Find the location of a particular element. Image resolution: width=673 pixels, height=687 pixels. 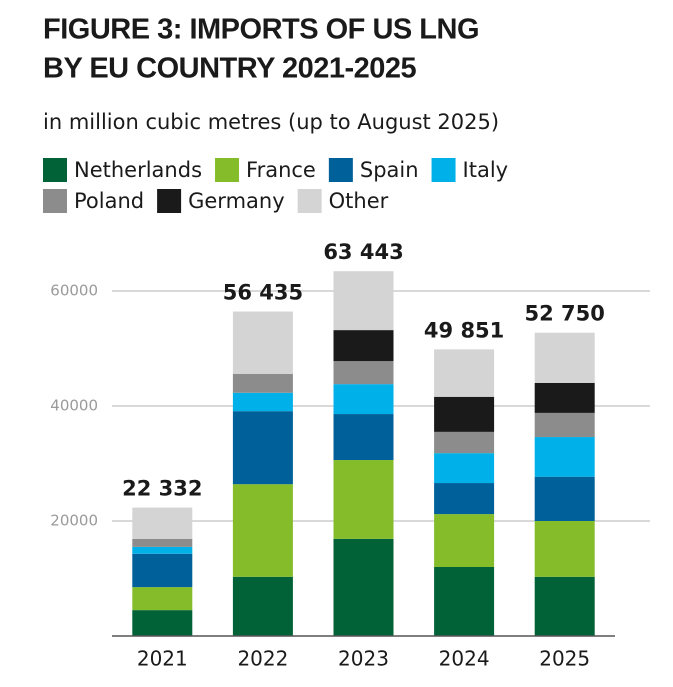

legend-label: Italy is located at coordinates (486, 170).